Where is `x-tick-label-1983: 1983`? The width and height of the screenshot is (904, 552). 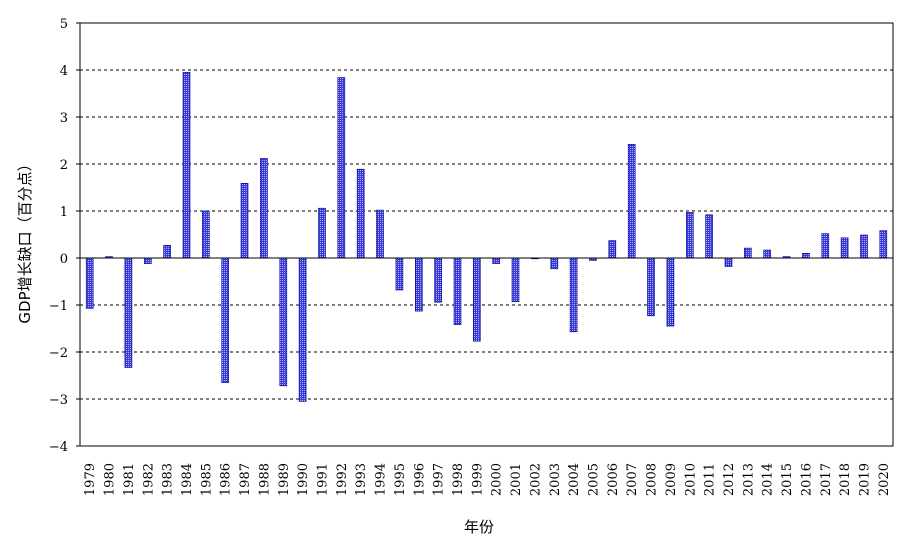
x-tick-label-1983: 1983 is located at coordinates (168, 479).